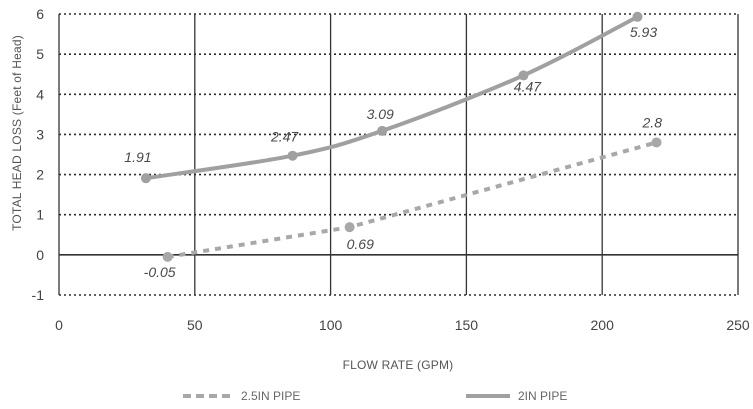 The width and height of the screenshot is (753, 409). I want to click on data-label-2-5in-pipe-0: -0.05, so click(160, 272).